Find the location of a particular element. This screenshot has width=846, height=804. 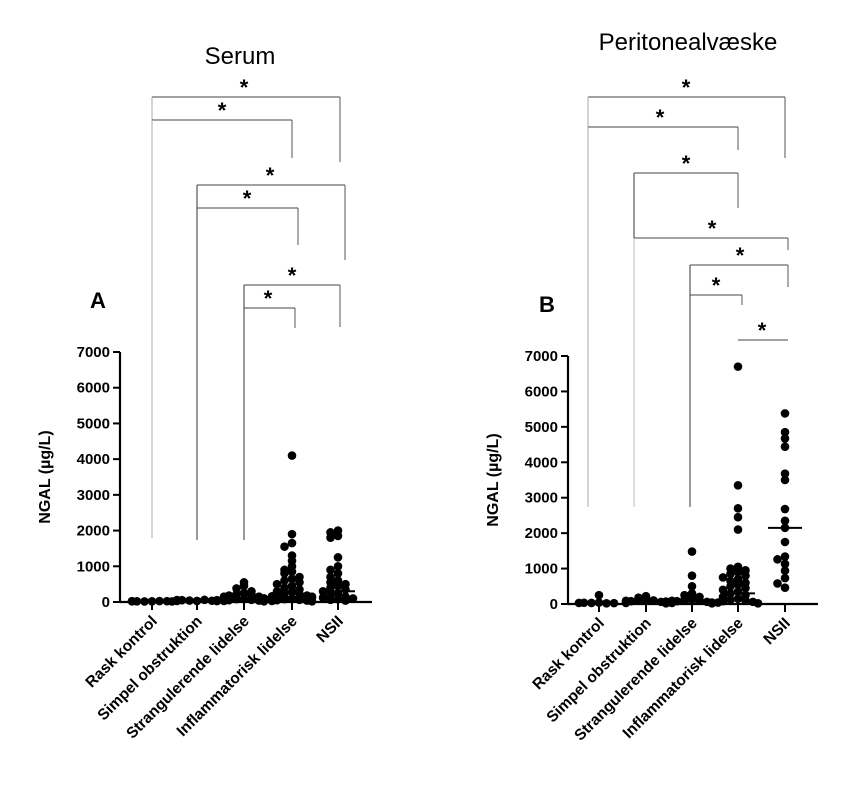

panel-label: B is located at coordinates (547, 304).